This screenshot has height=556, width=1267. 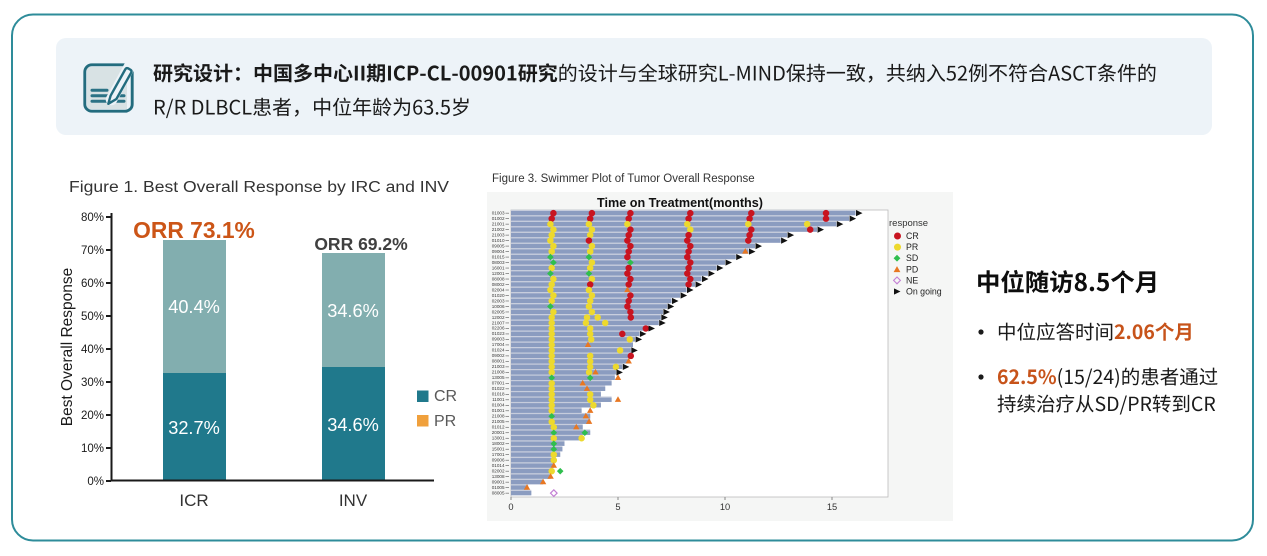 What do you see at coordinates (92, 317) in the screenshot?
I see `svg-text: 50%` at bounding box center [92, 317].